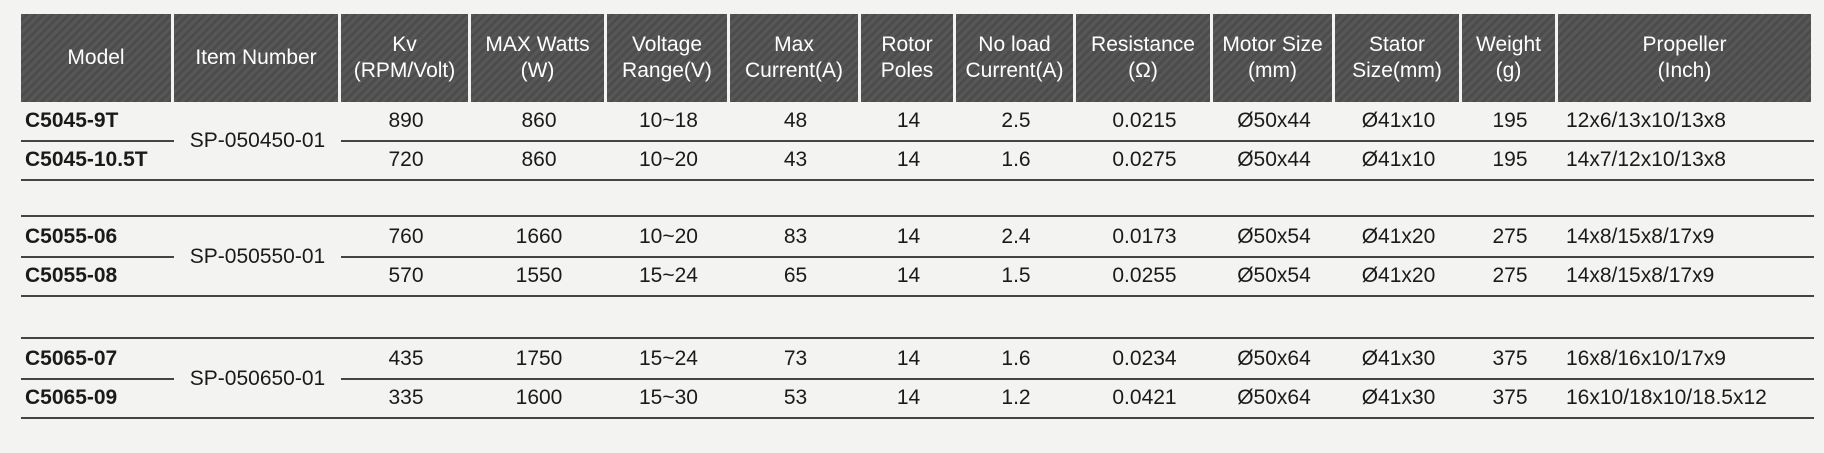  Describe the element at coordinates (539, 237) in the screenshot. I see `data-cell: 1660` at that location.